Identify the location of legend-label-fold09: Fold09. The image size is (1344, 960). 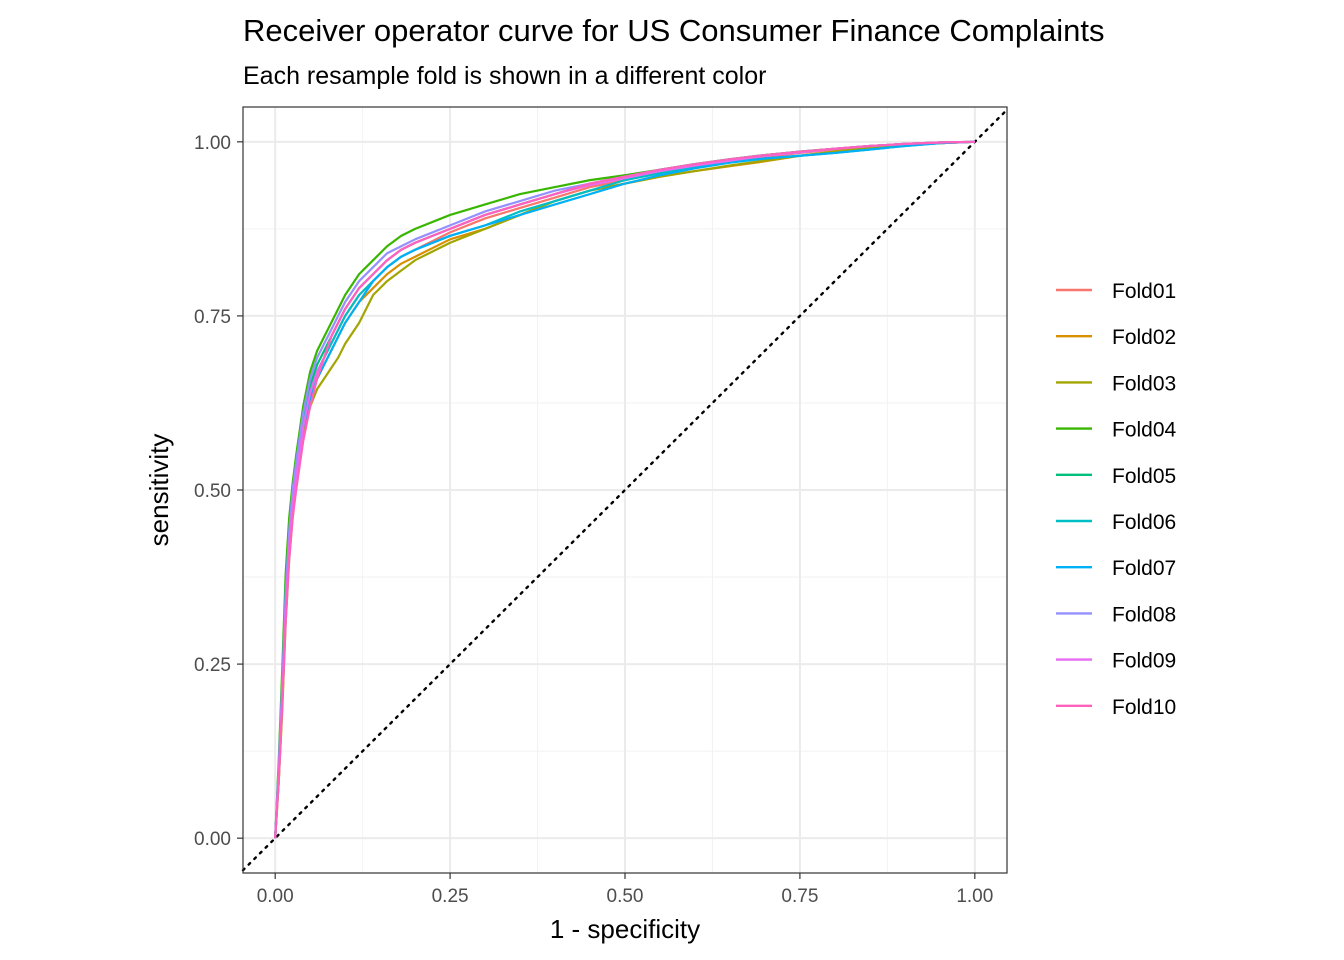
(1144, 661).